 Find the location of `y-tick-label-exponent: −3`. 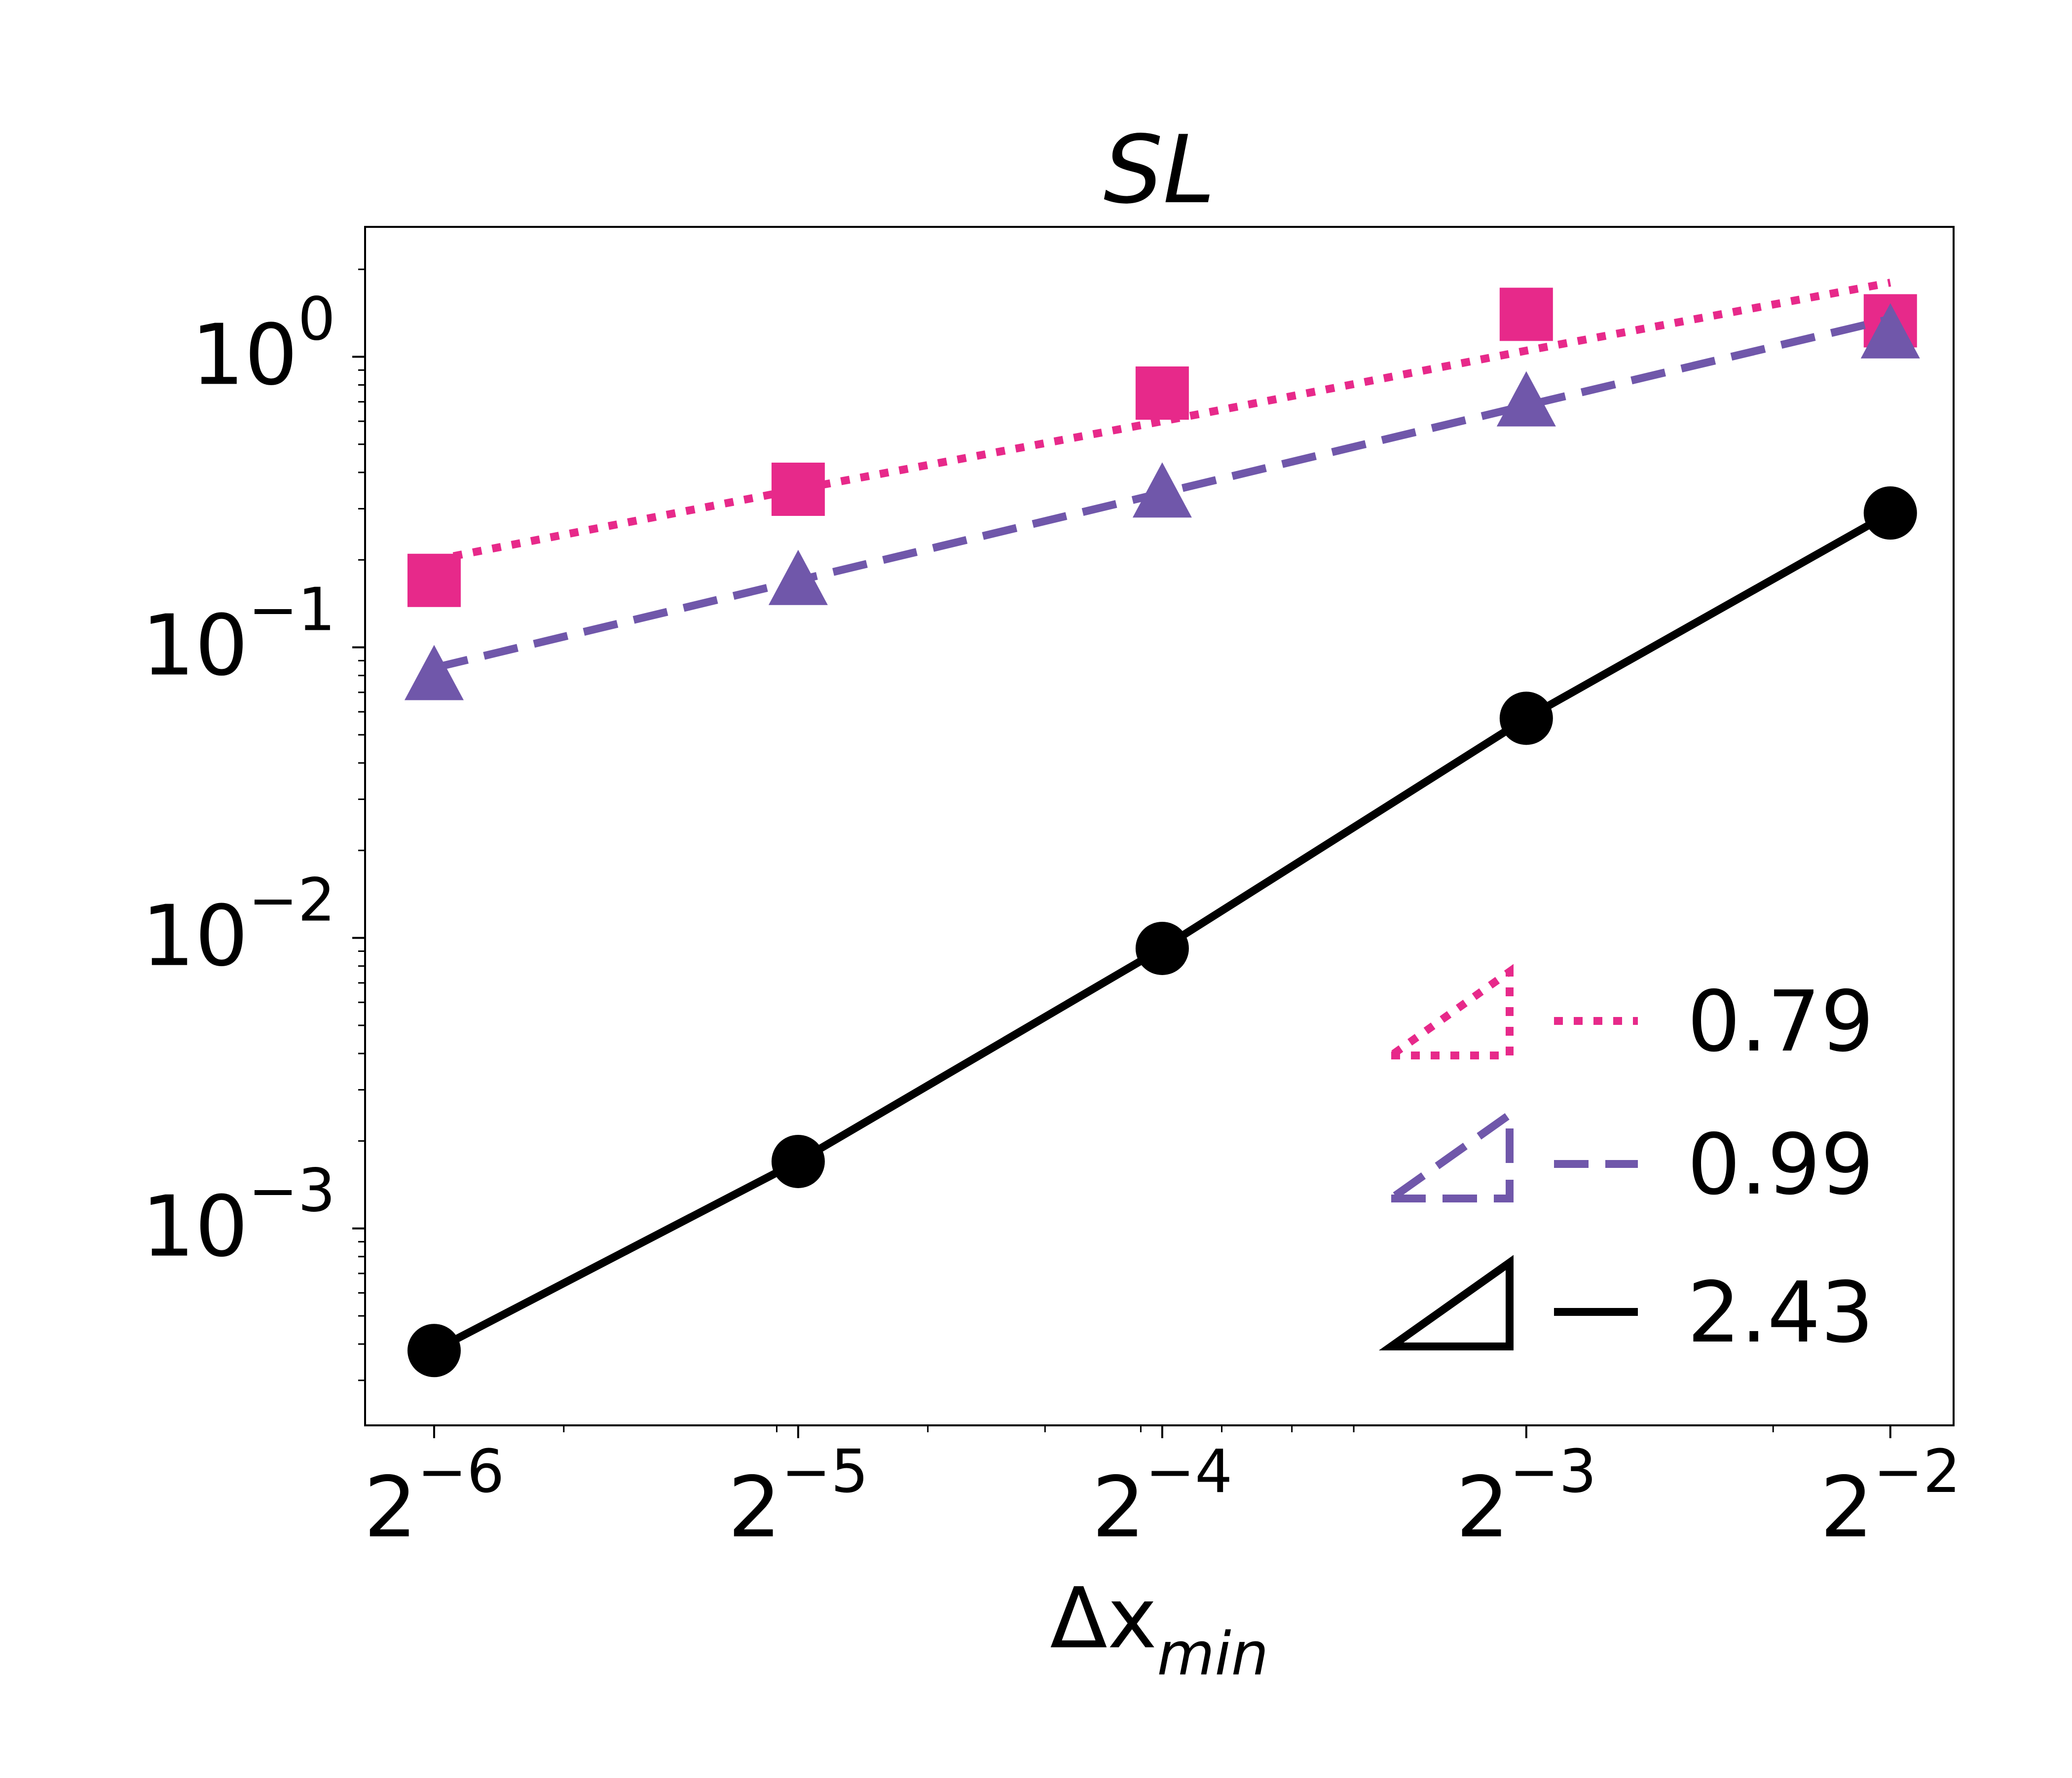

y-tick-label-exponent: −3 is located at coordinates (292, 1191).